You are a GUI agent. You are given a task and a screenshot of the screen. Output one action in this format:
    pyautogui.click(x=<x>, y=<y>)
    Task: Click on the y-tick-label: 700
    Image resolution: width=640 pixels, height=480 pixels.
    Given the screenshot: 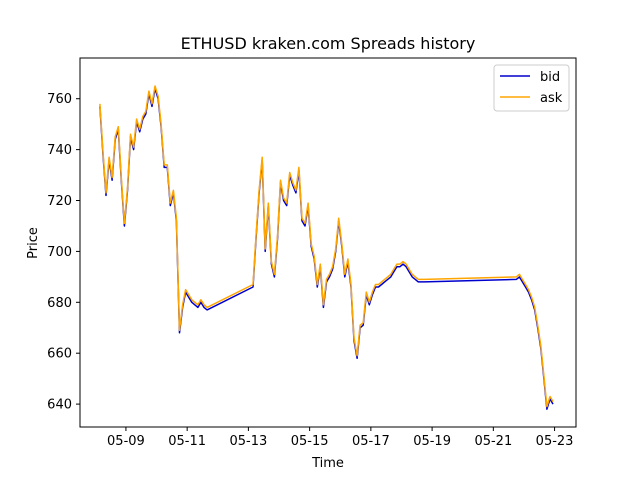 What is the action you would take?
    pyautogui.click(x=59, y=252)
    